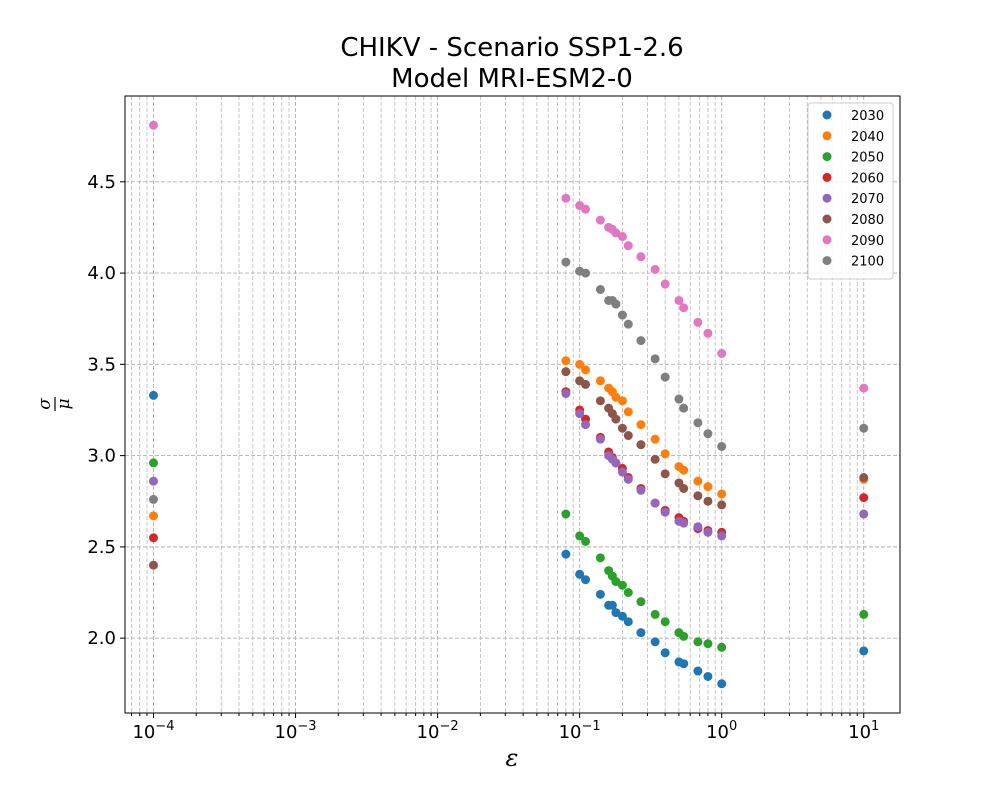 This screenshot has height=800, width=1000. I want to click on legend-label: 2100, so click(867, 262).